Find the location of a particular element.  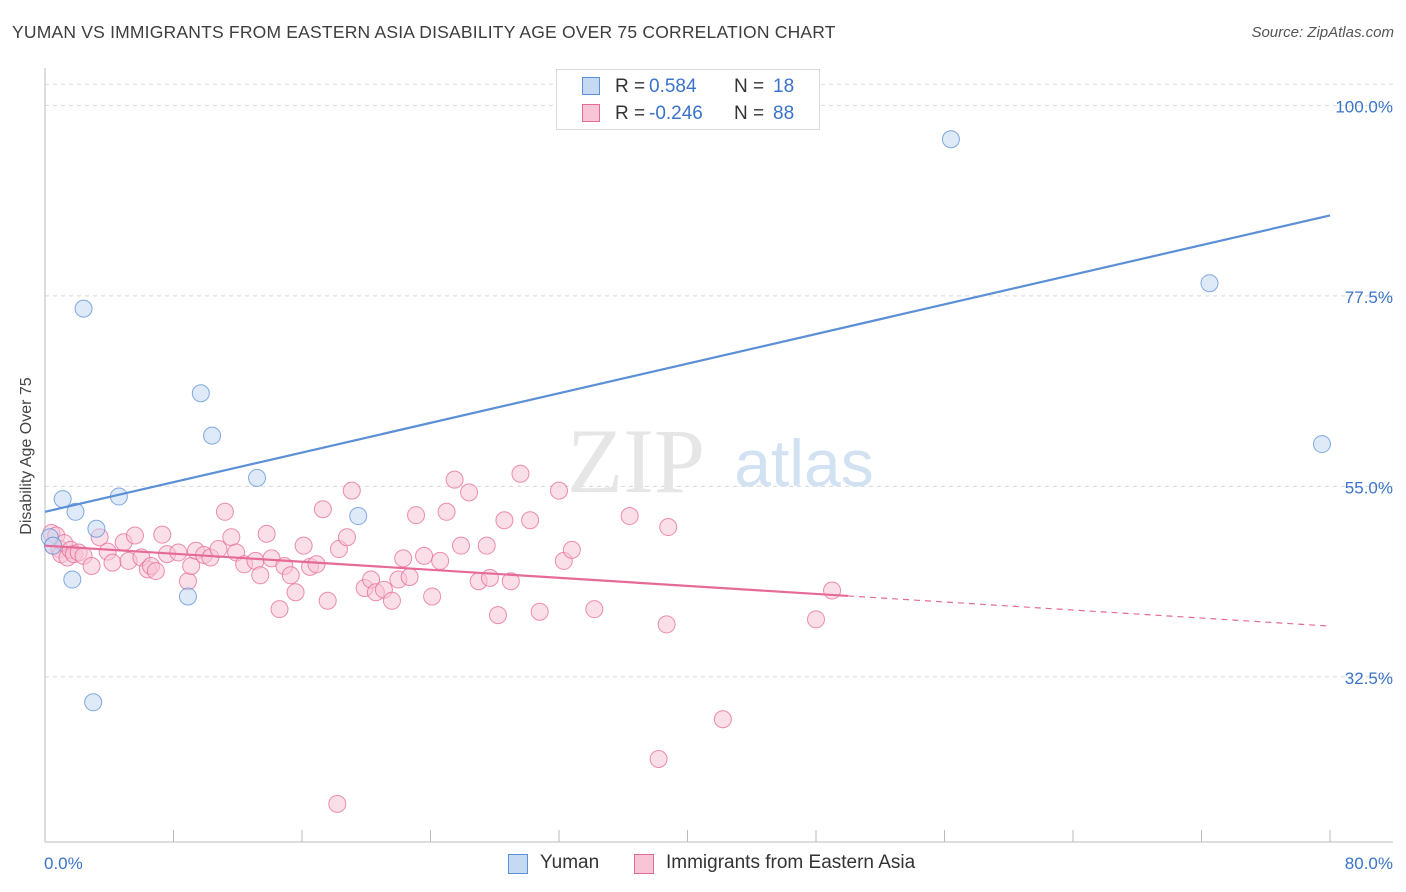

y-tick-label: 55.0% is located at coordinates (1369, 487).